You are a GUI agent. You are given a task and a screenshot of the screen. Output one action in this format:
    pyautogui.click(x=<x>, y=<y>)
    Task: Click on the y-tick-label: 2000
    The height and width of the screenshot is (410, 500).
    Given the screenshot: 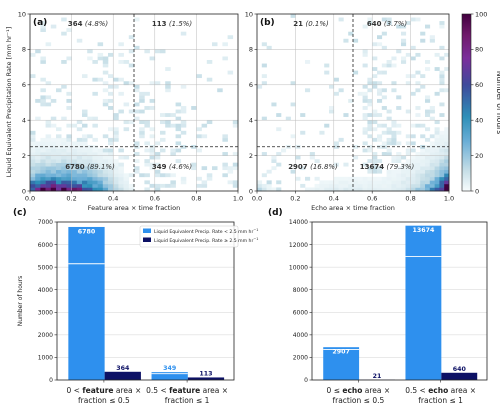 What is the action you would take?
    pyautogui.click(x=45, y=335)
    